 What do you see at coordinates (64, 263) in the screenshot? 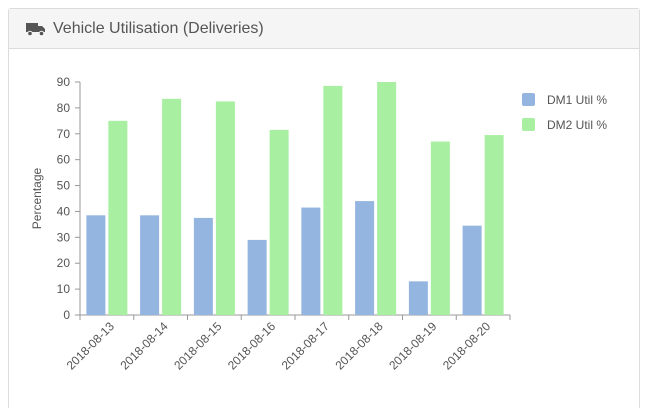
I see `y-tick-label: 20` at bounding box center [64, 263].